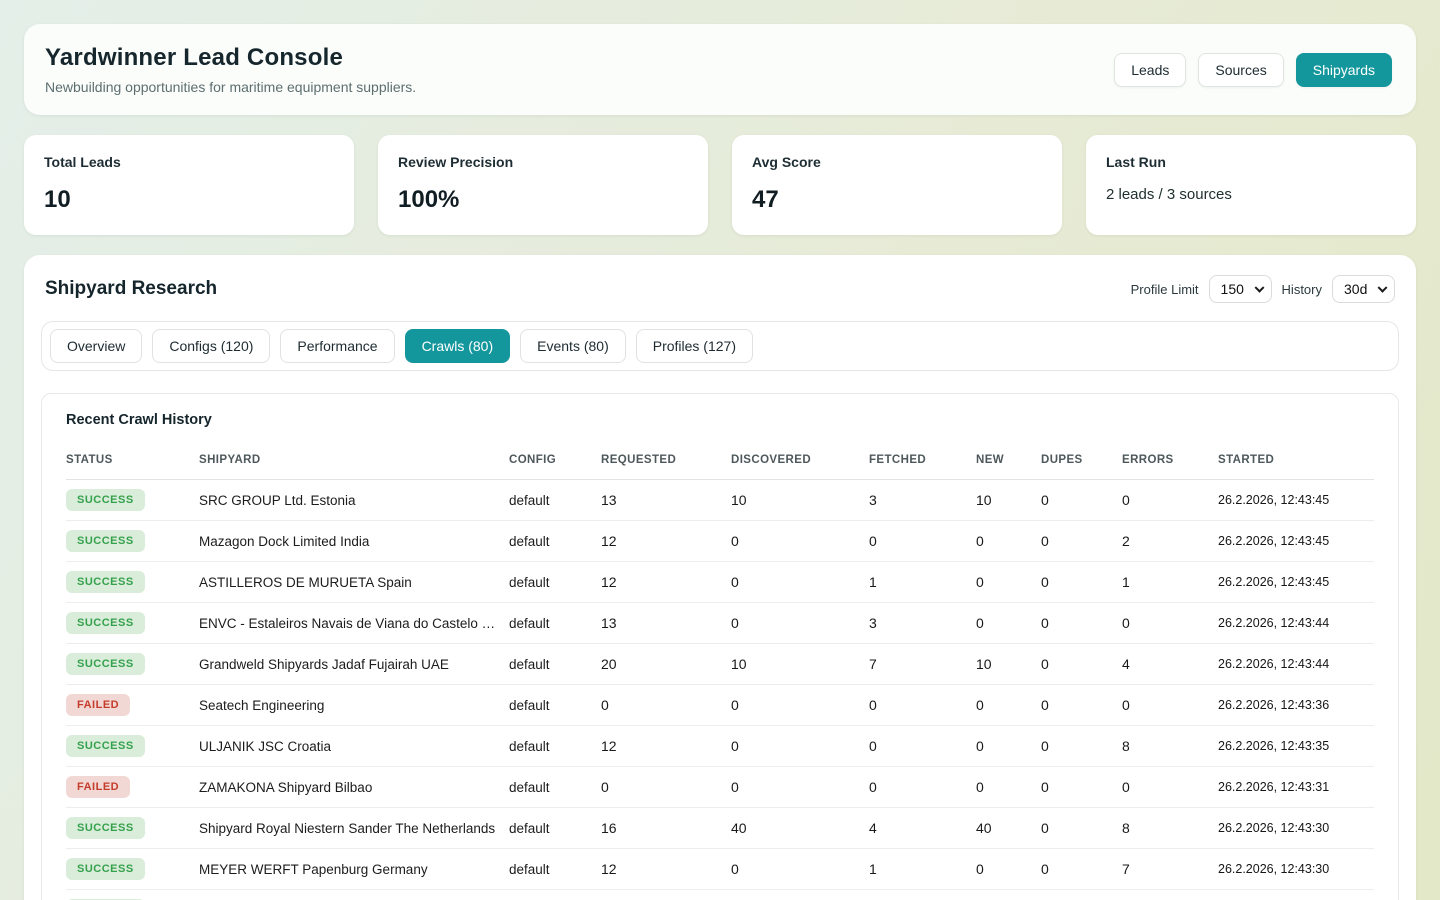 The height and width of the screenshot is (900, 1440). I want to click on column-header-new: NEW, so click(1008, 462).